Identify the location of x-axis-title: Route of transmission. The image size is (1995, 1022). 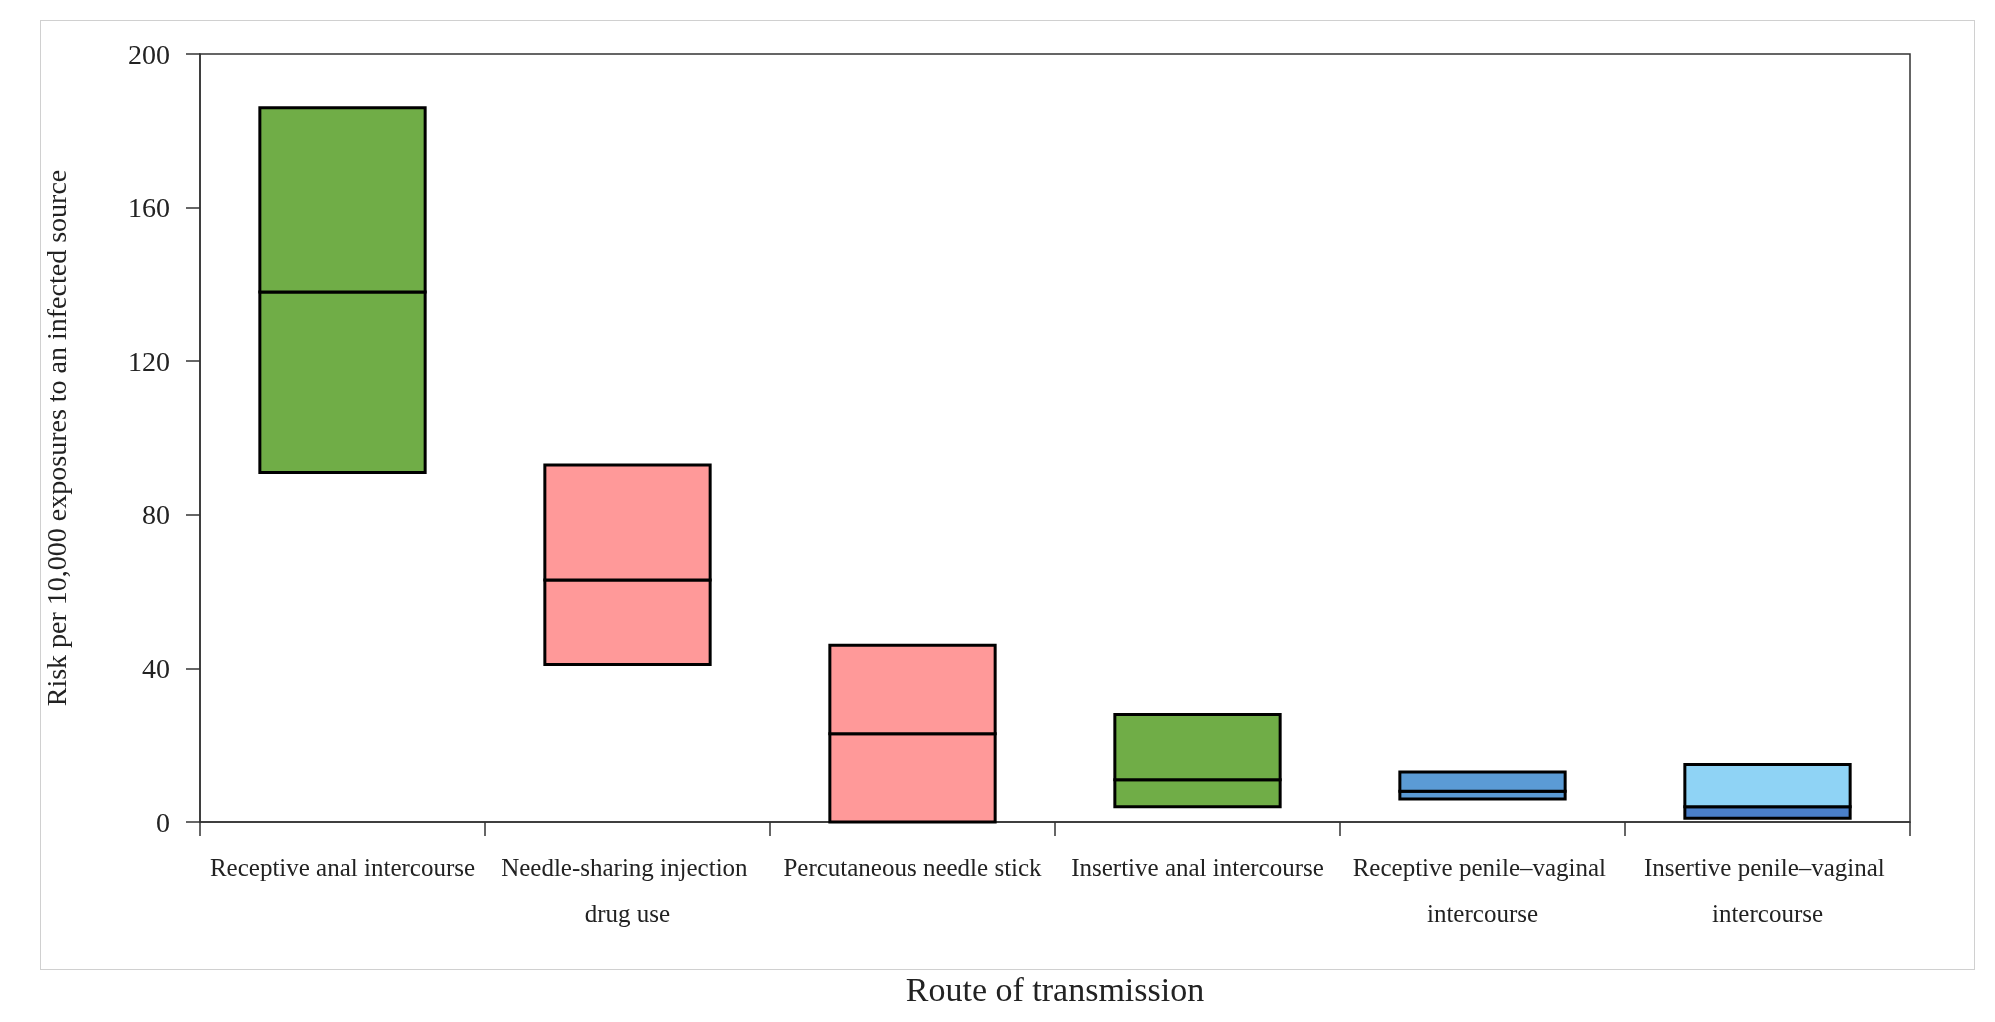
(1055, 989).